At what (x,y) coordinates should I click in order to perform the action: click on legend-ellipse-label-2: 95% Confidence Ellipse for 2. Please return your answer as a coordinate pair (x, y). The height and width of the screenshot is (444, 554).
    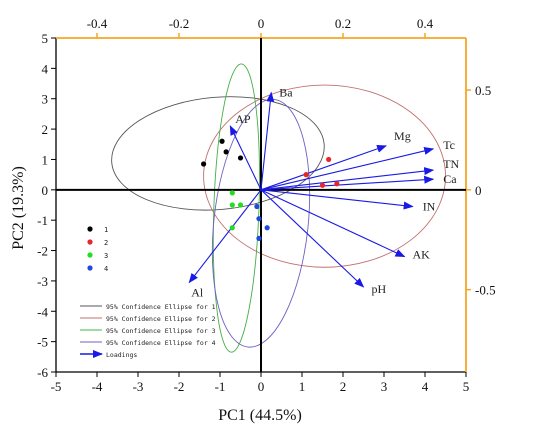
    Looking at the image, I should click on (161, 319).